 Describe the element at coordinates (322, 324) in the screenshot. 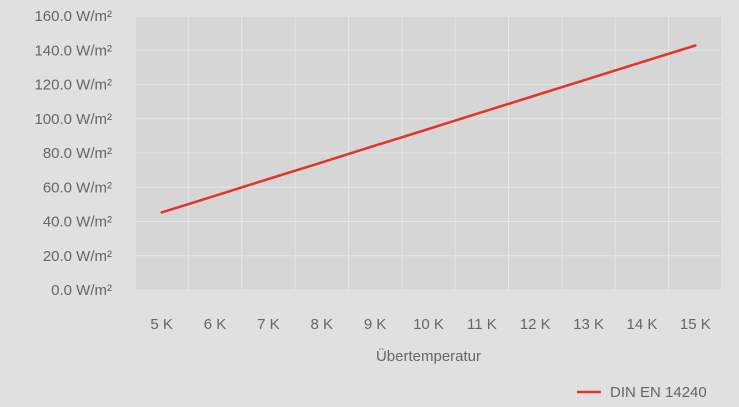

I see `x-tick-label: 8 K` at that location.